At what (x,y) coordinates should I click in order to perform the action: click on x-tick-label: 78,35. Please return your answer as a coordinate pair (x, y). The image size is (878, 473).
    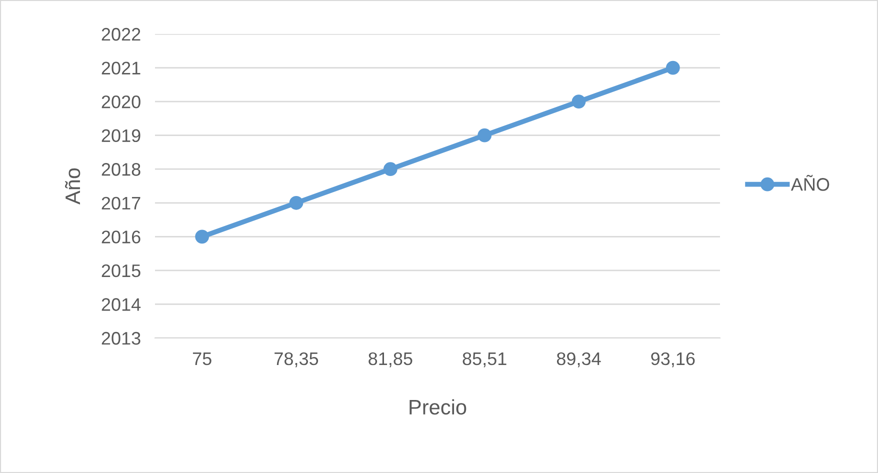
    Looking at the image, I should click on (296, 360).